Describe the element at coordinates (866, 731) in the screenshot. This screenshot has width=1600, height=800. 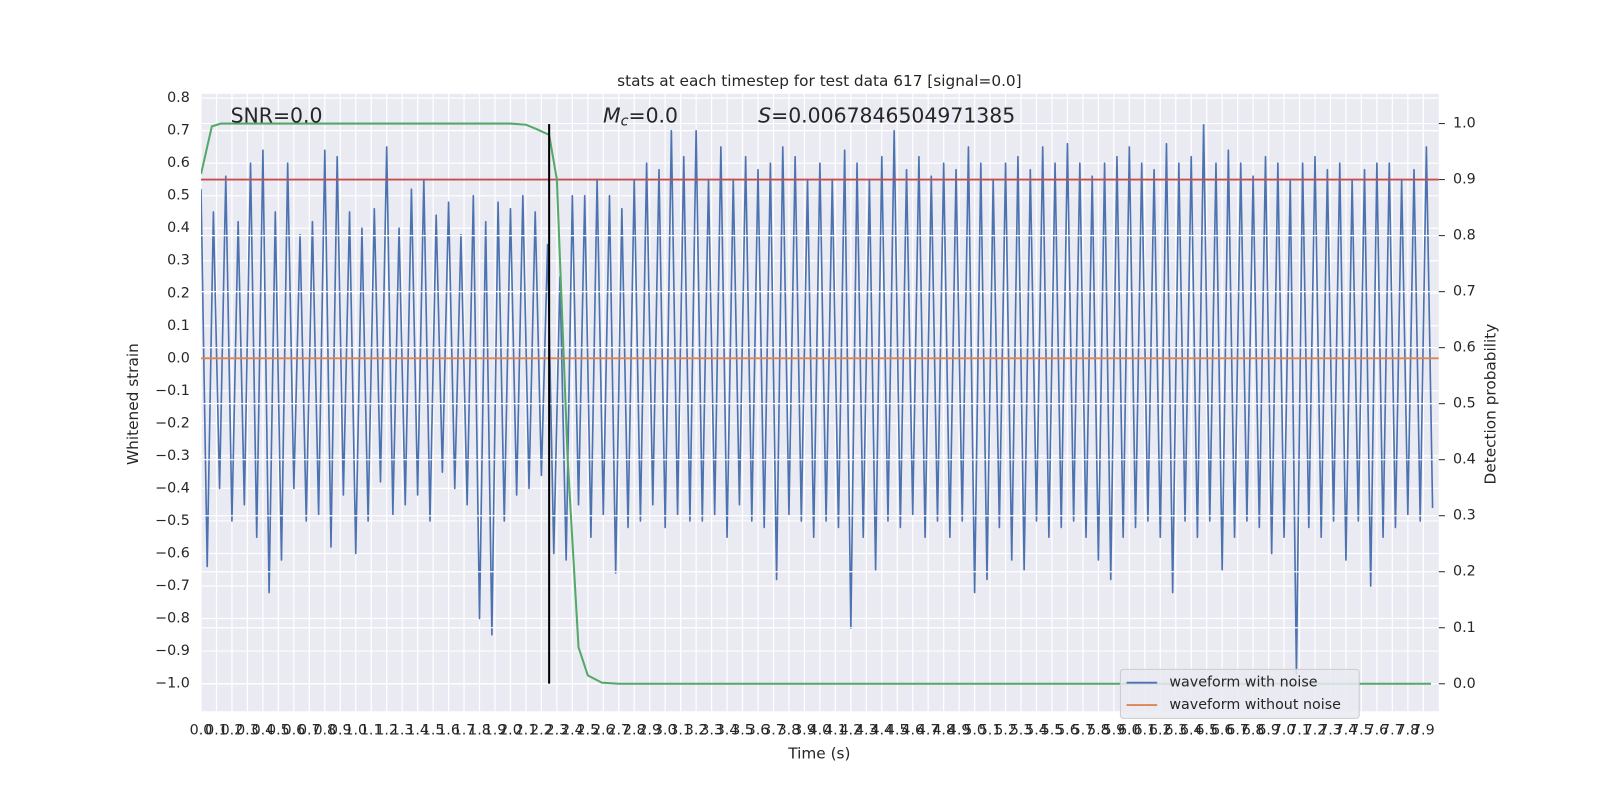
I see `x-tick-label: 4.3` at that location.